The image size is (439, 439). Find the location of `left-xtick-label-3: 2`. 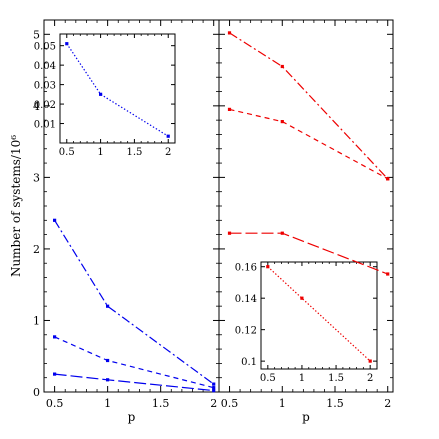

left-xtick-label-3: 2 is located at coordinates (213, 403).